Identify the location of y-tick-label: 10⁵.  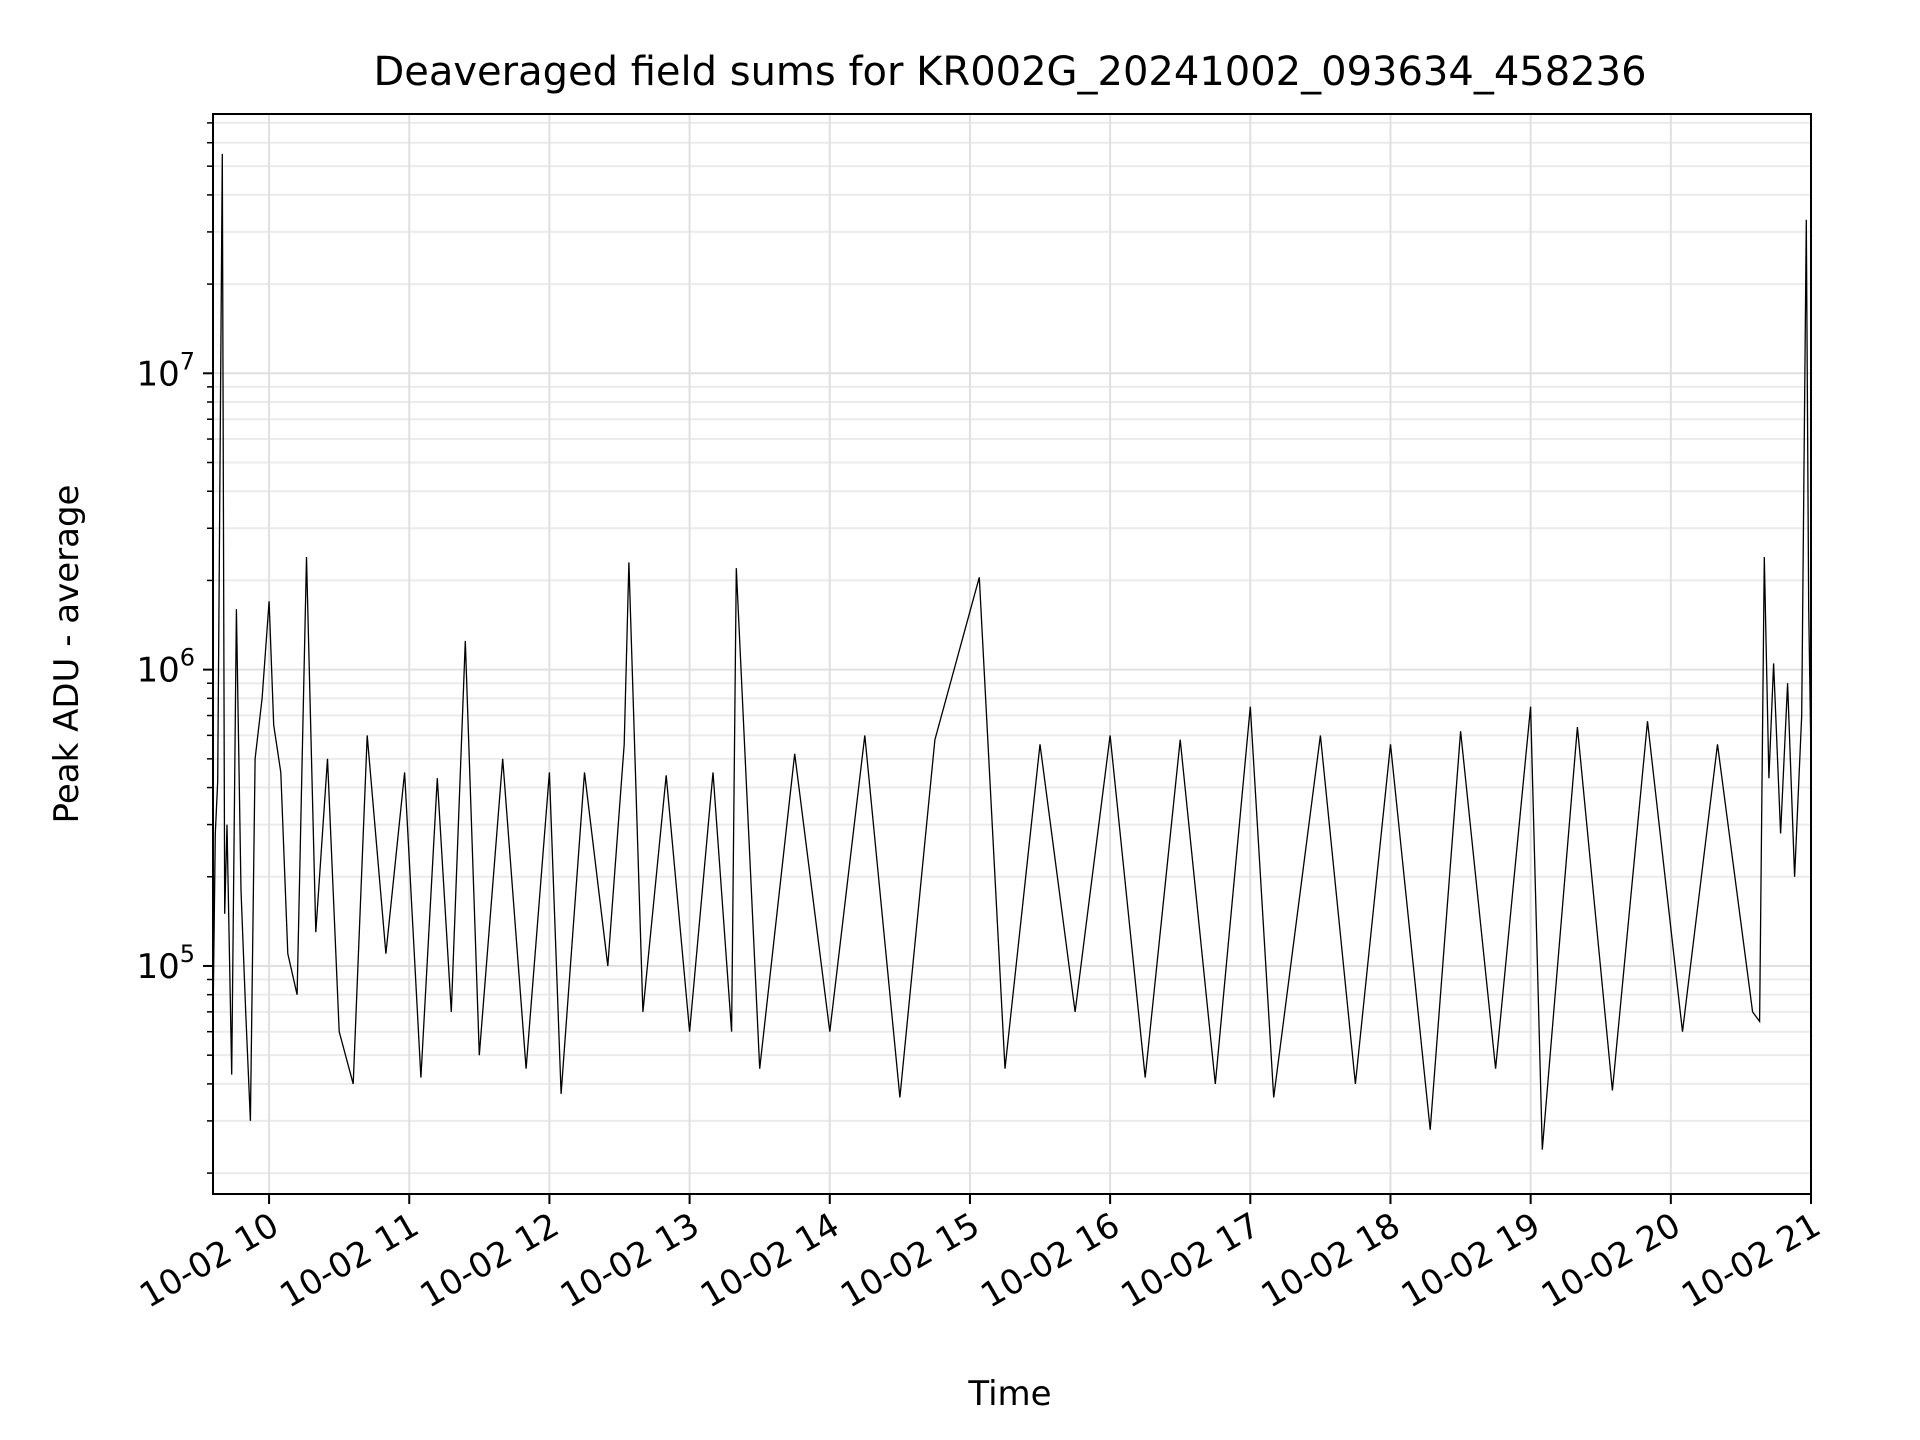
(165, 963).